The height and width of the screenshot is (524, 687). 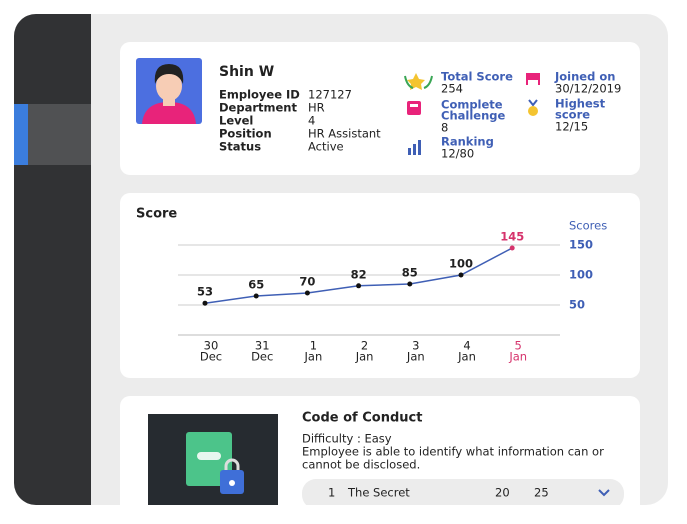 I want to click on stat-label: Joined on, so click(x=584, y=77).